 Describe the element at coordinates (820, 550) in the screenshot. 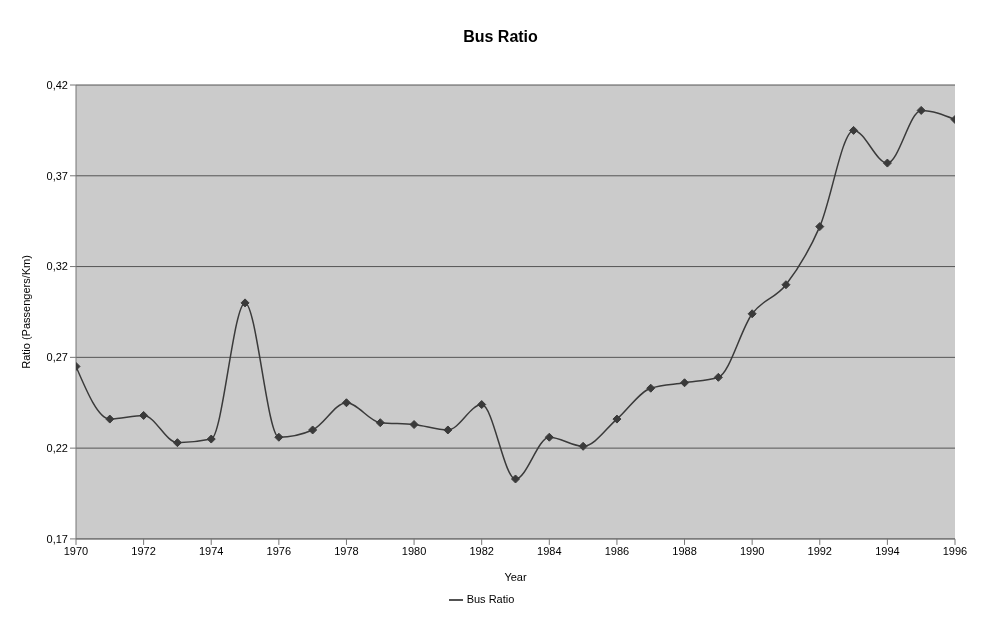

I see `x-tick-label: 1992` at that location.